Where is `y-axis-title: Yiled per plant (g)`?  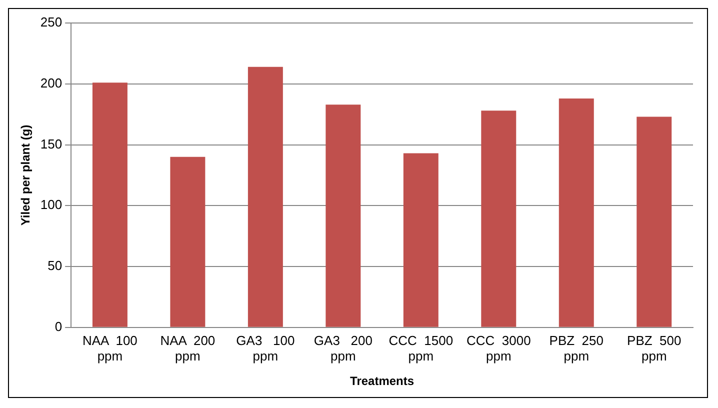
y-axis-title: Yiled per plant (g) is located at coordinates (25, 175).